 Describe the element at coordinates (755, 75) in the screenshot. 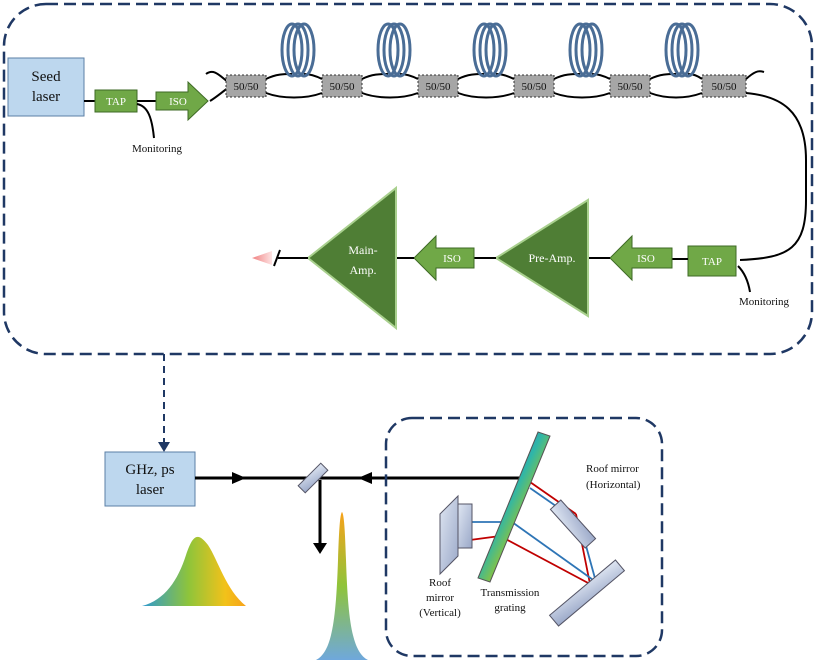

I see `fiber-output-fork` at that location.